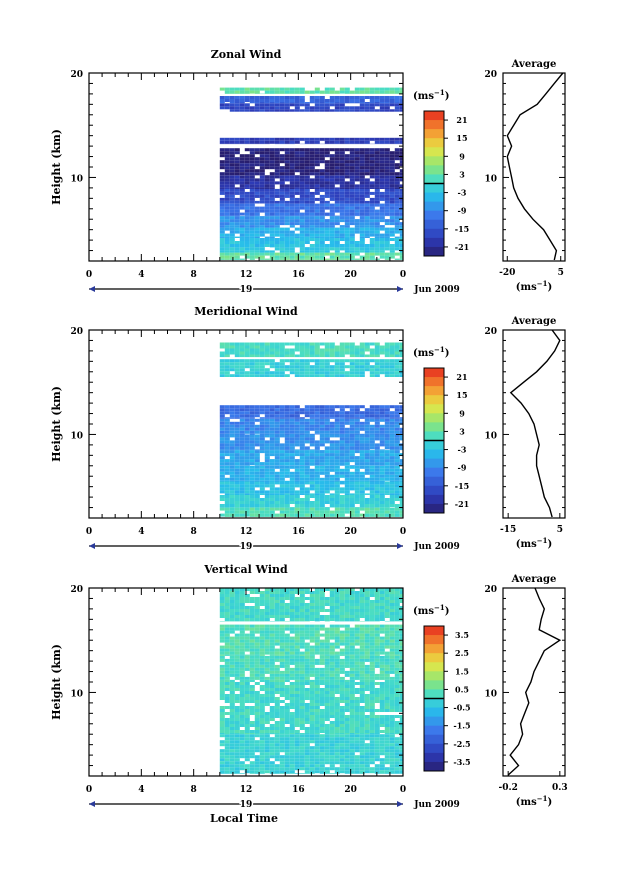 This screenshot has width=620, height=873. Describe the element at coordinates (461, 120) in the screenshot. I see `colorbar-tick-label: 21` at that location.